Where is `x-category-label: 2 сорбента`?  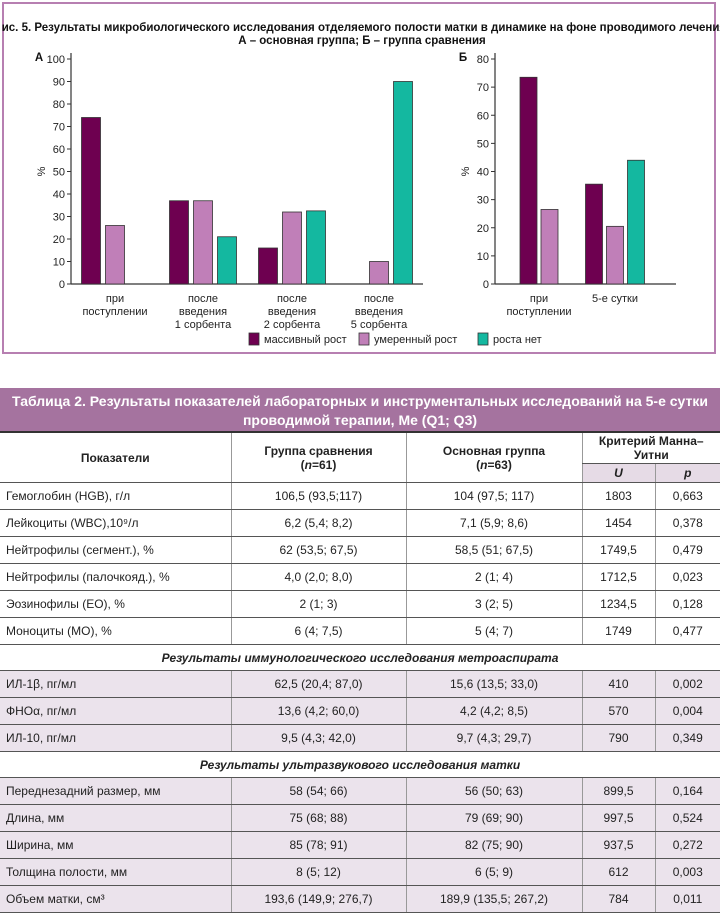 x-category-label: 2 сорбента is located at coordinates (292, 325).